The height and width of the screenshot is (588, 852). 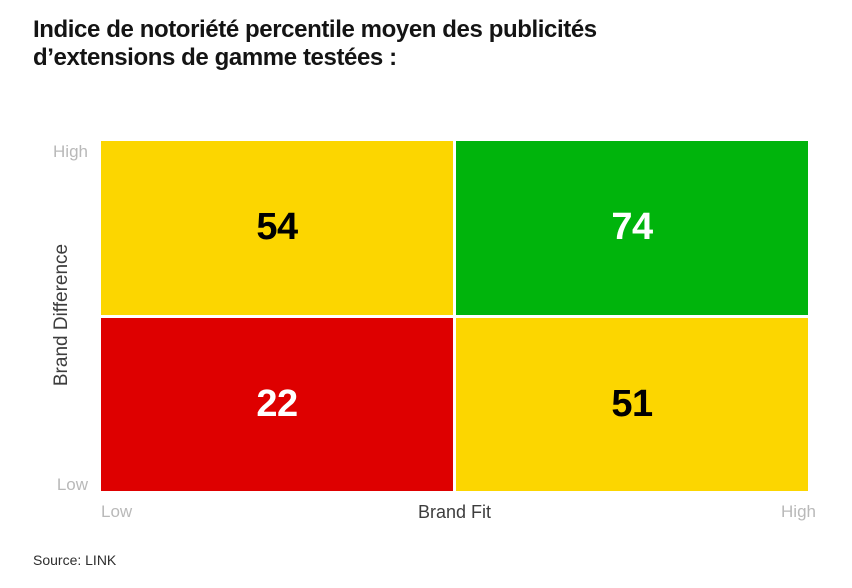 I want to click on y-axis-tick-high: High, so click(x=70, y=151).